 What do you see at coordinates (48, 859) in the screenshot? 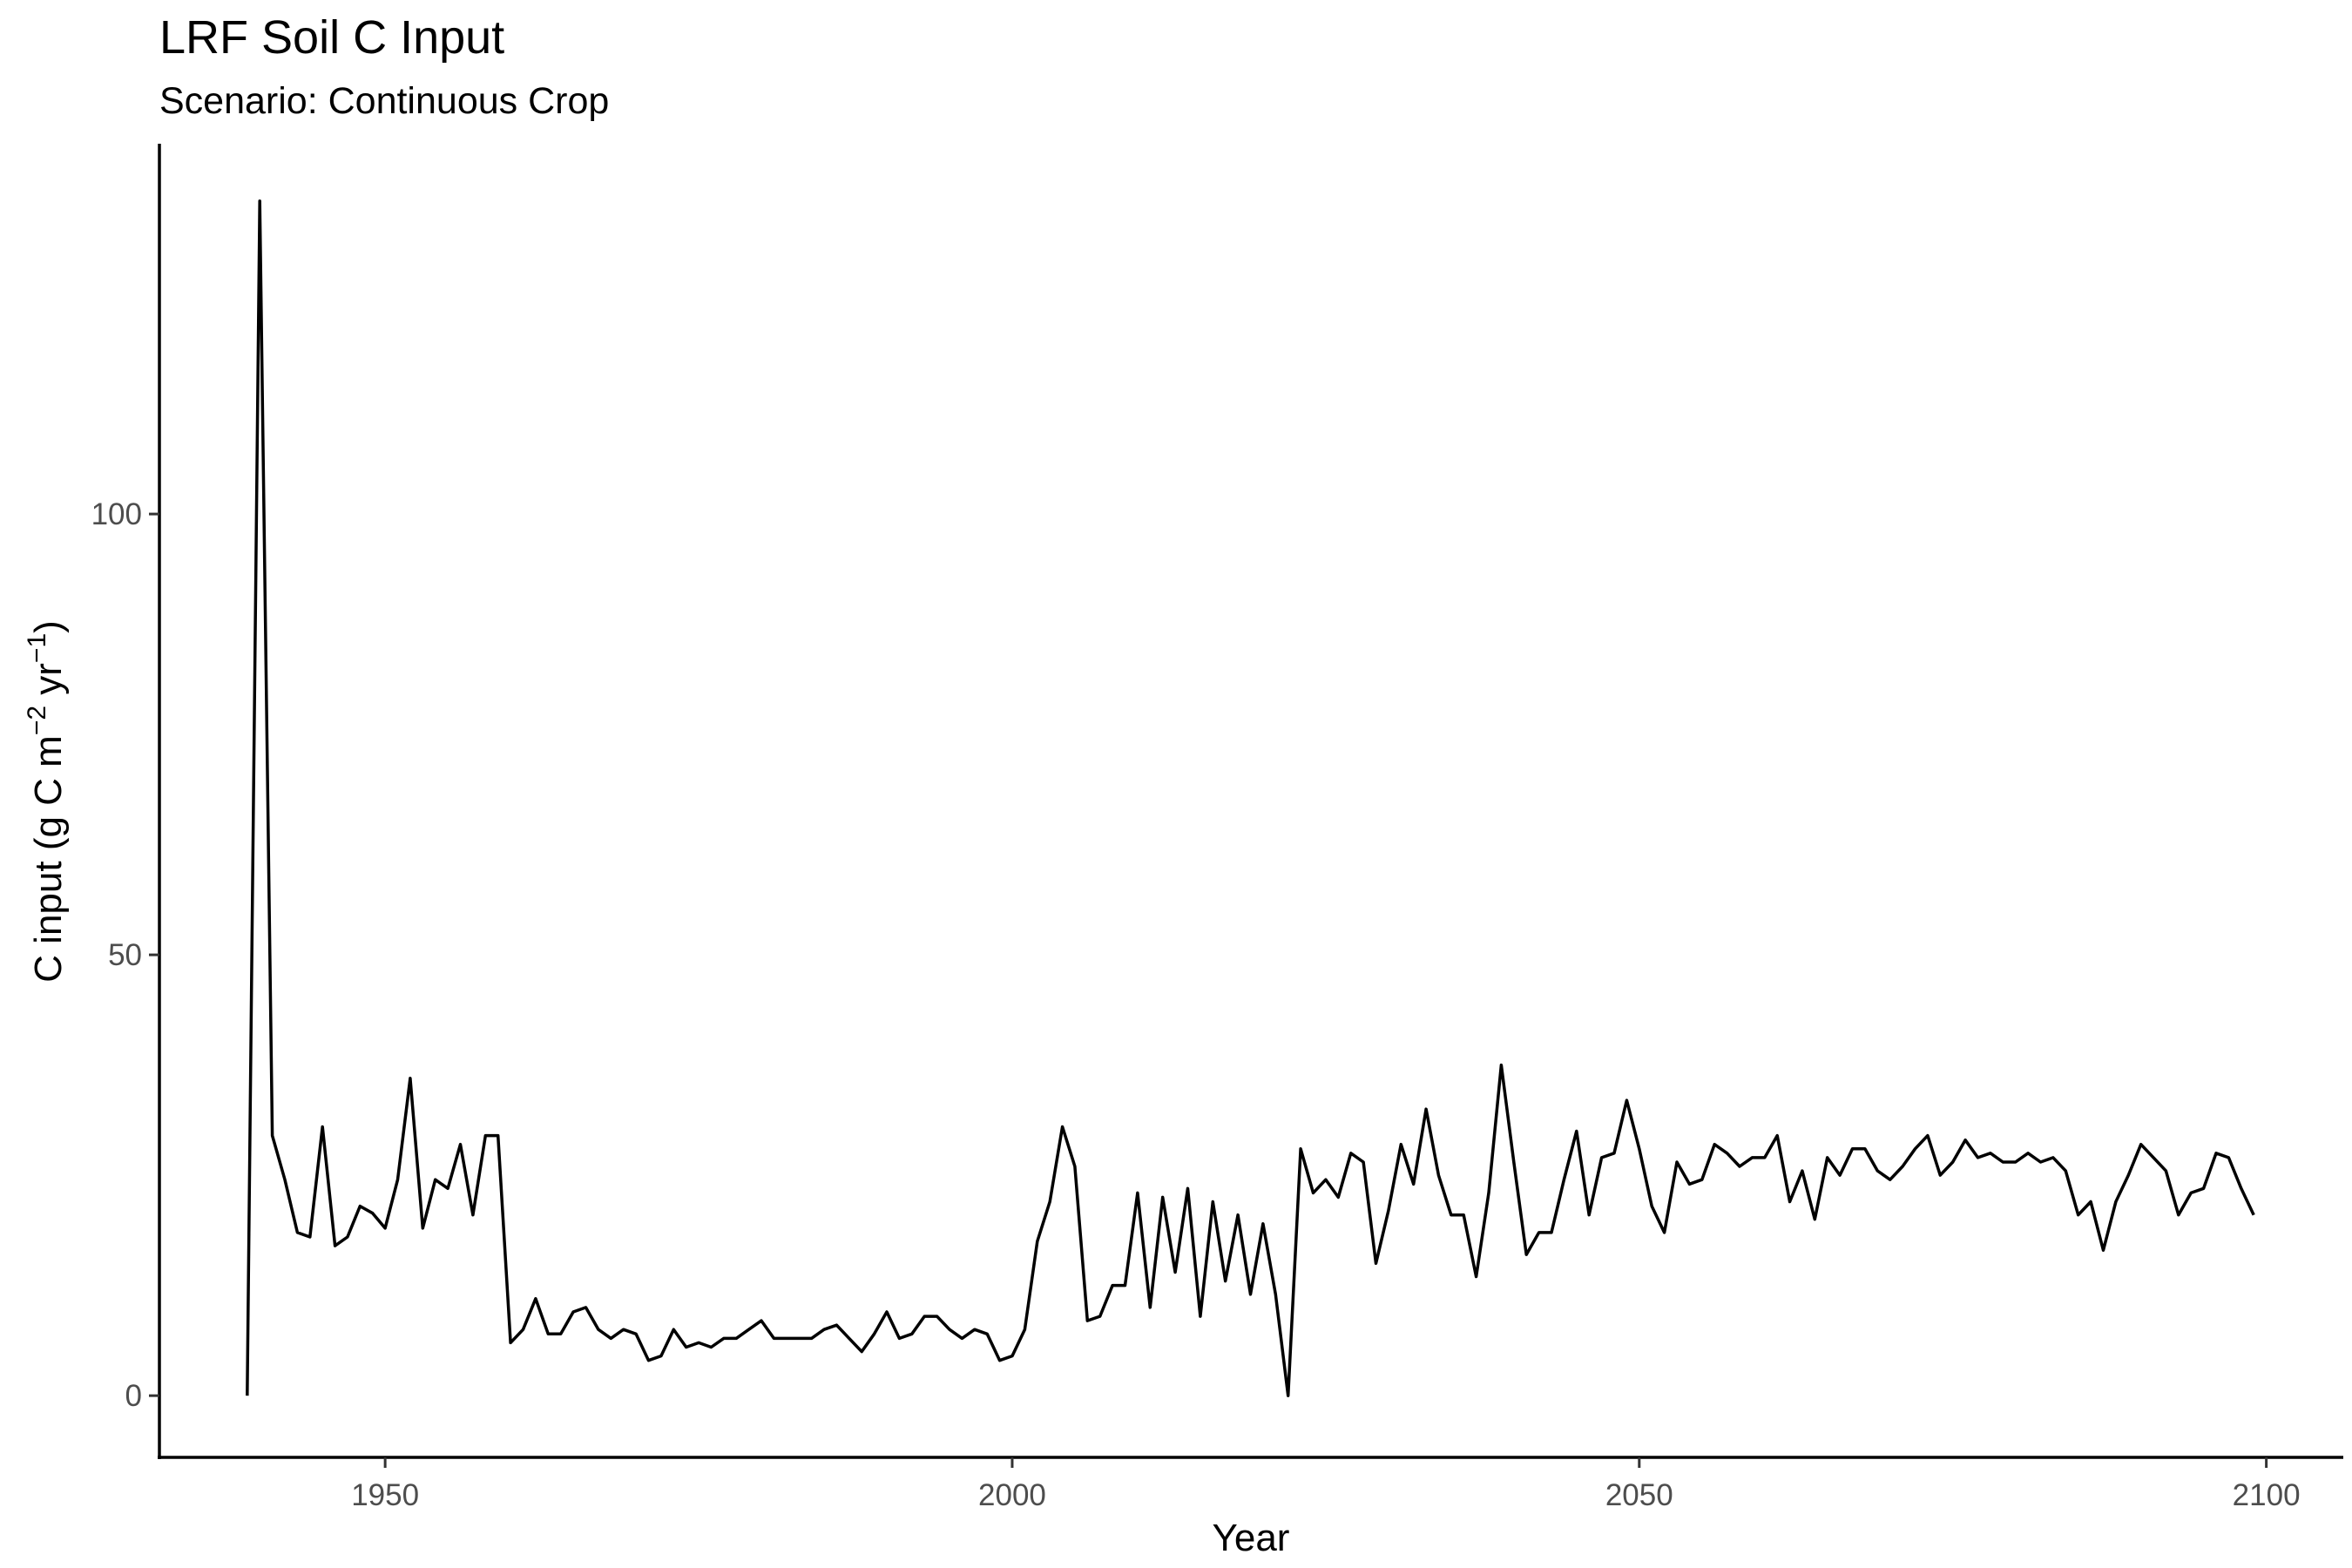
I see `y-axis-label-main: C input (g C m` at bounding box center [48, 859].